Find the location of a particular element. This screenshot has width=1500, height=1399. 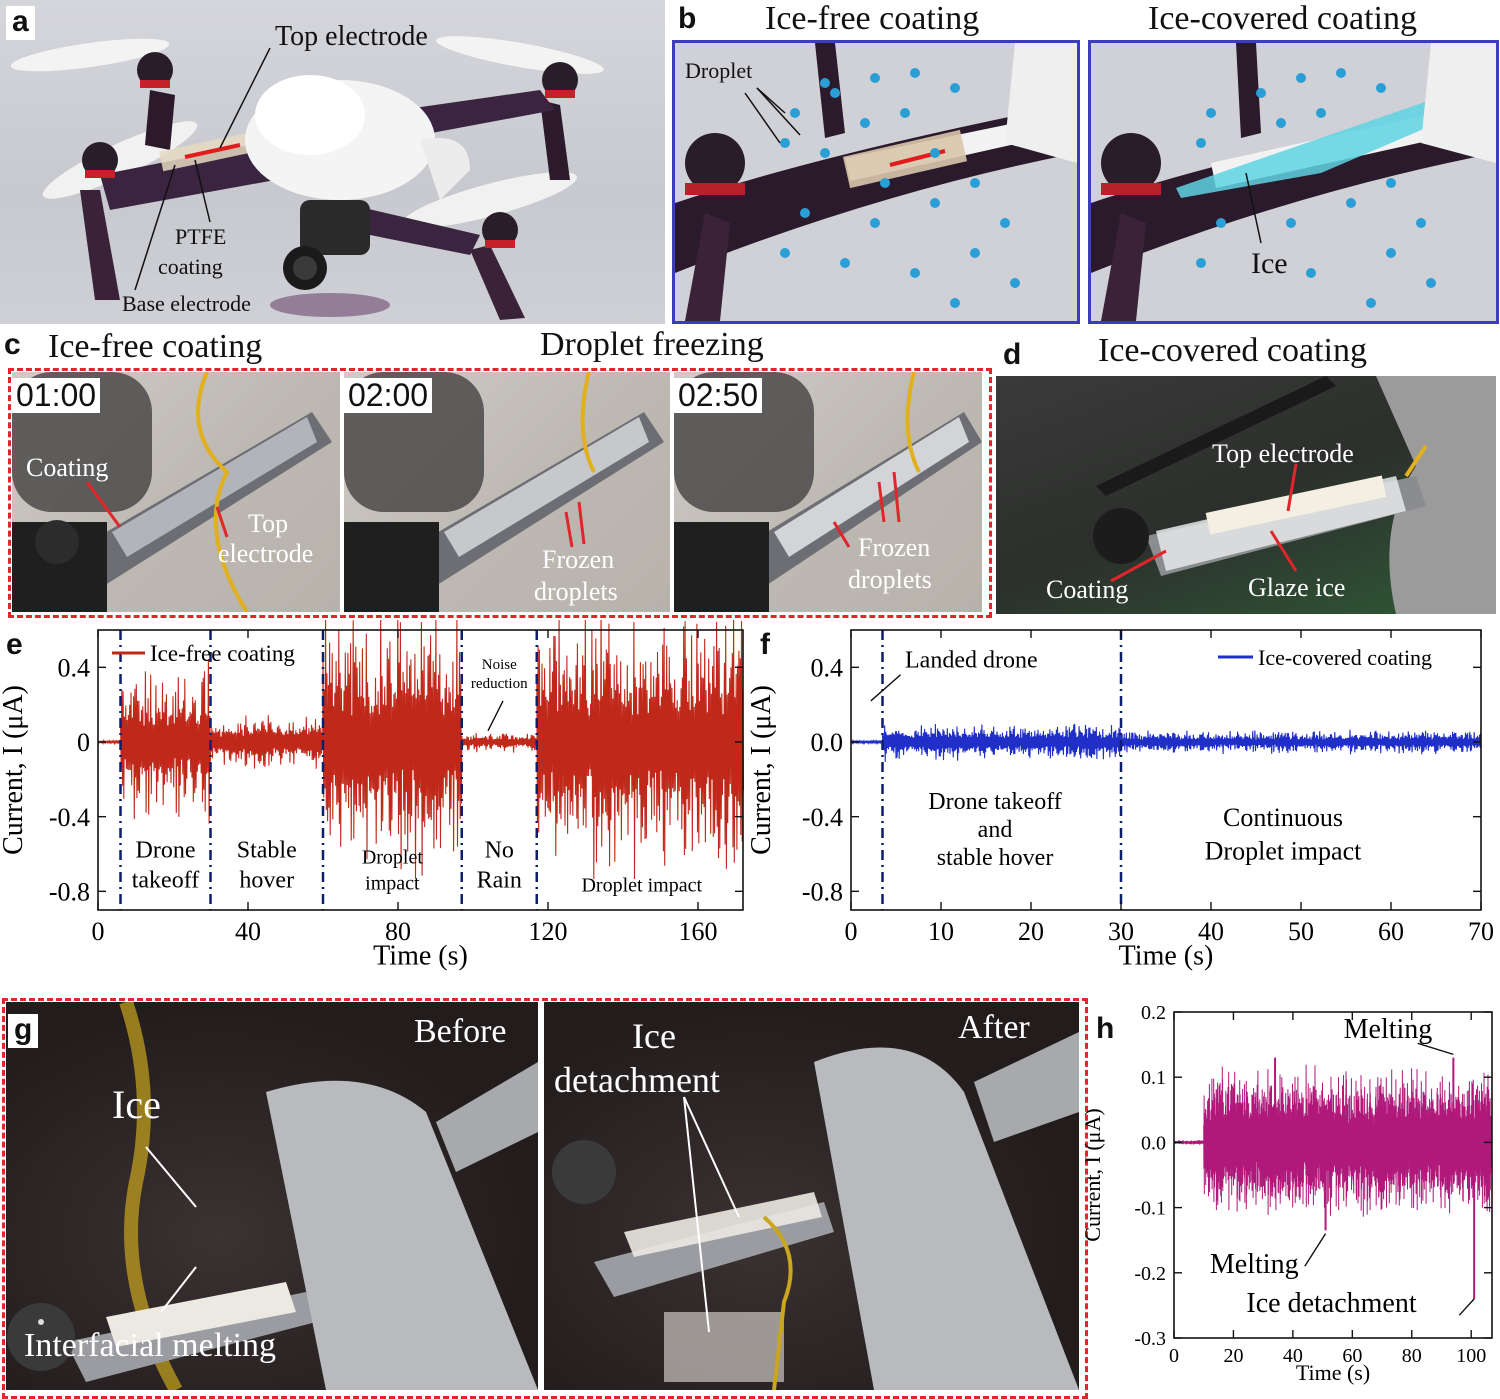

annot-landed: Landed drone is located at coordinates (971, 660).